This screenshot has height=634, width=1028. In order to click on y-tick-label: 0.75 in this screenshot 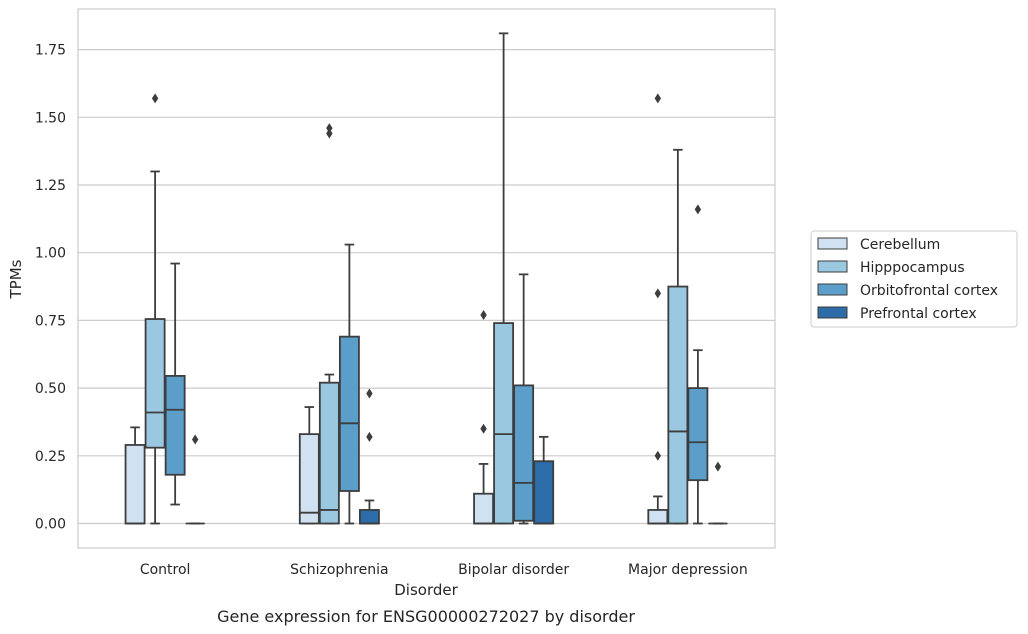, I will do `click(50, 321)`.